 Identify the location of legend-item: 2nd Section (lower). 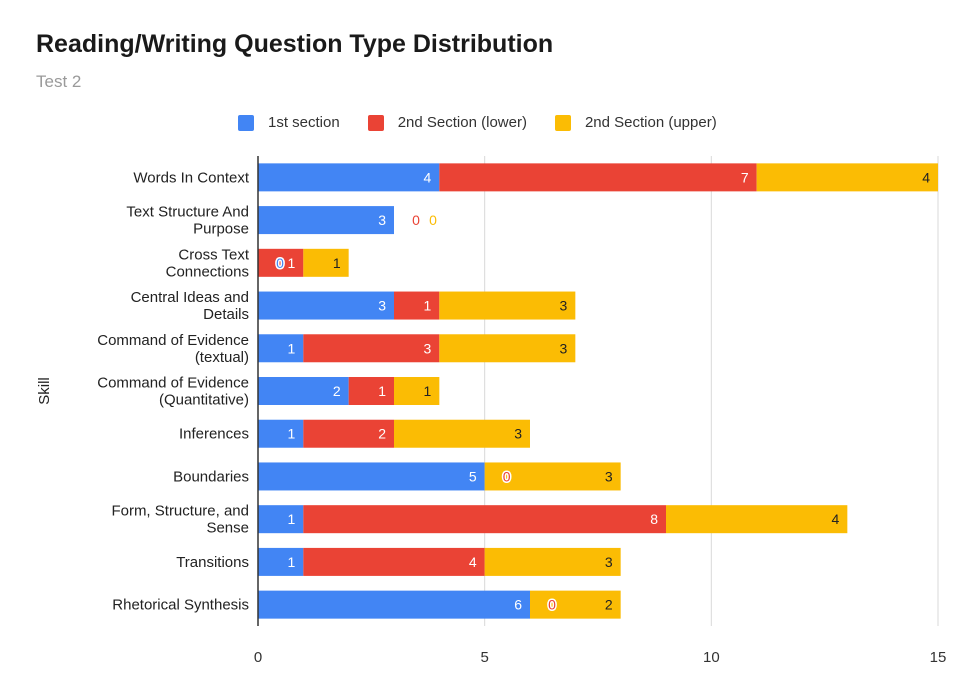
(447, 122).